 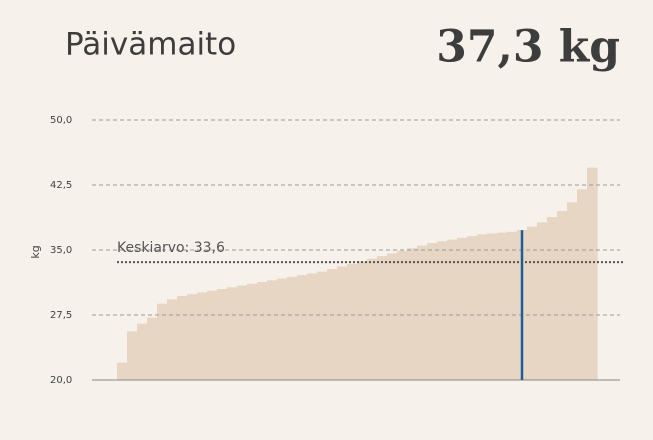 What do you see at coordinates (61, 315) in the screenshot?
I see `y-tick-label: 27,5` at bounding box center [61, 315].